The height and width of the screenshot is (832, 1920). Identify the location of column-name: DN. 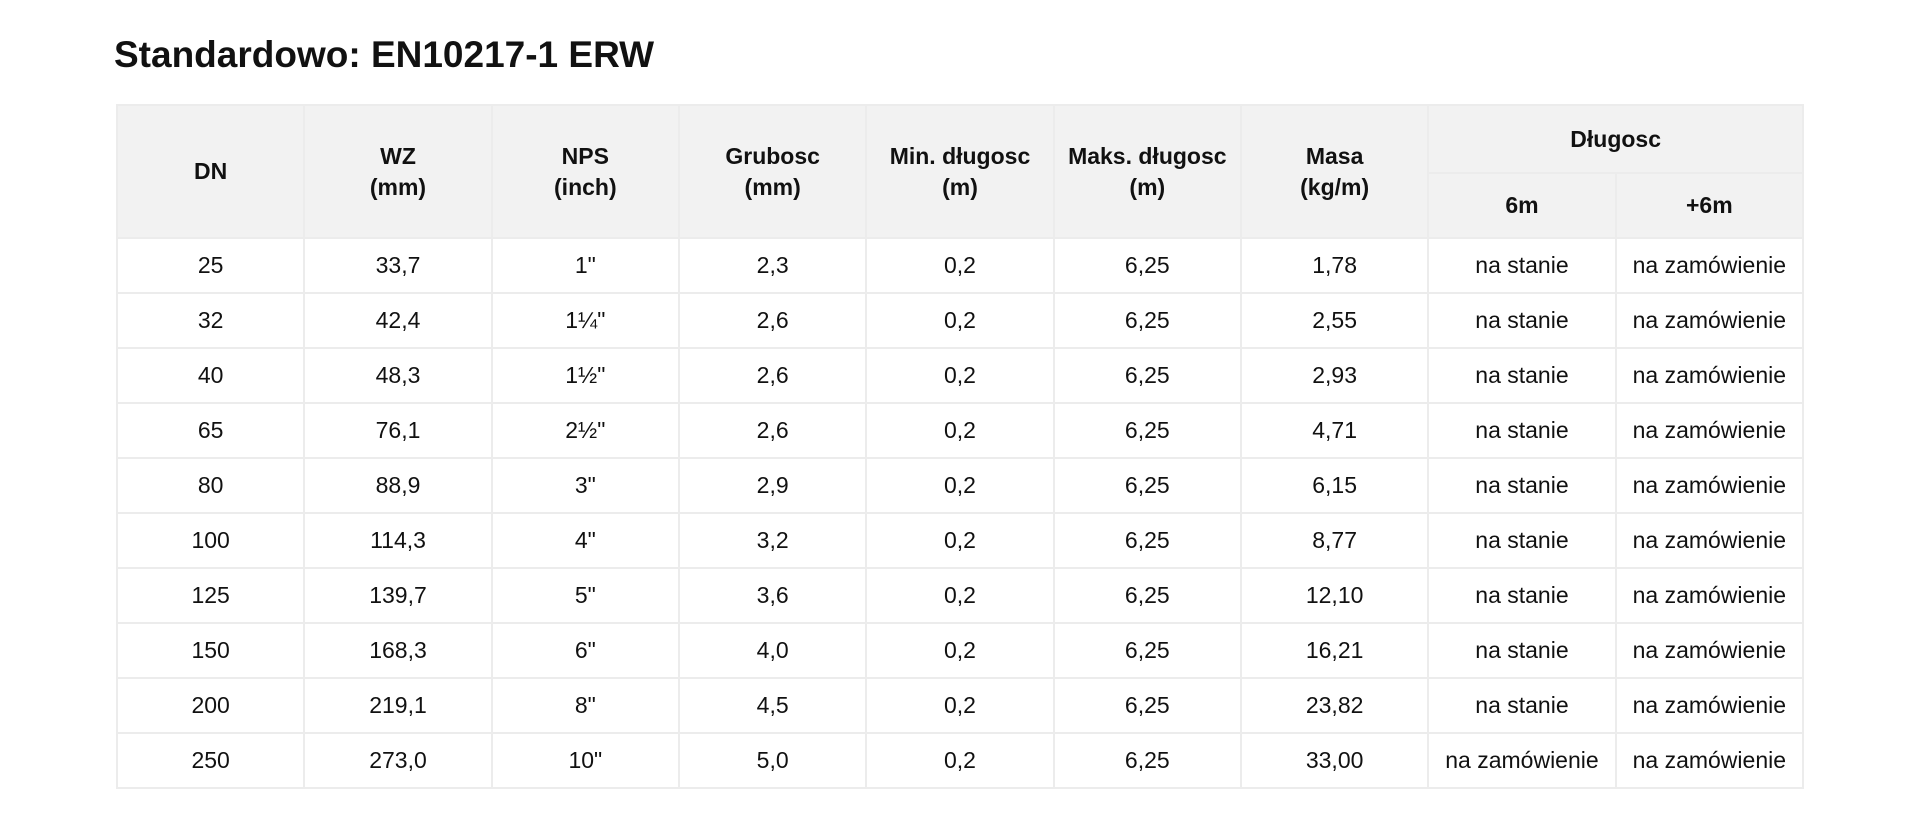
(211, 171).